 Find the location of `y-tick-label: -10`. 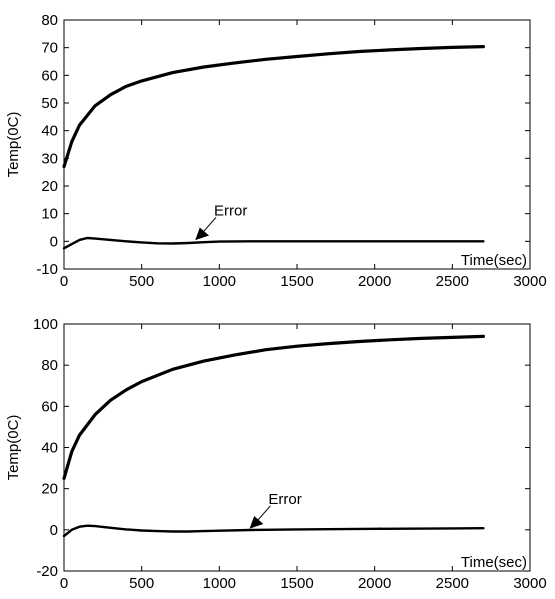

y-tick-label: -10 is located at coordinates (47, 269).